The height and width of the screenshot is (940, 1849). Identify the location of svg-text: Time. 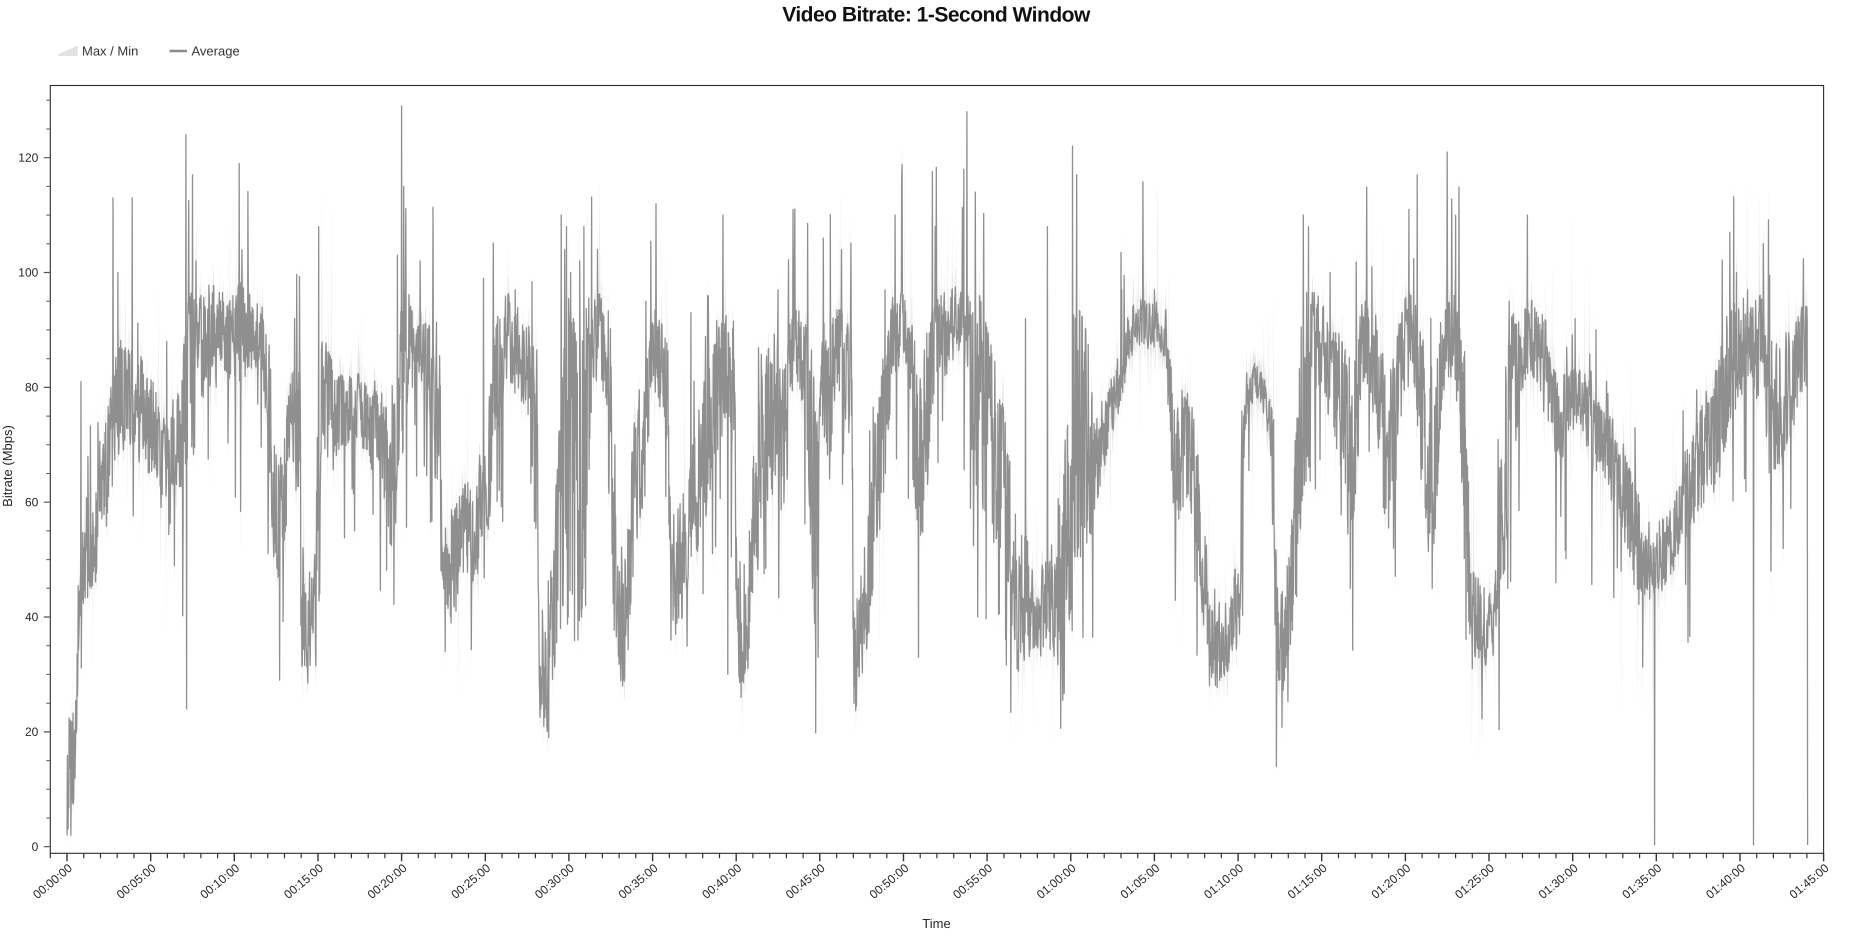
(936, 923).